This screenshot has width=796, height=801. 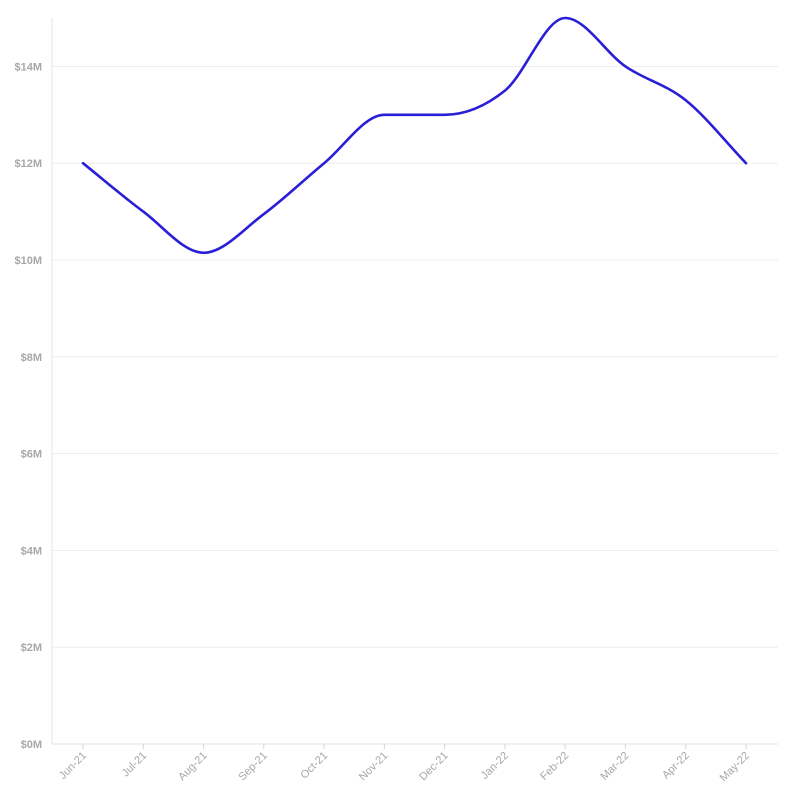 I want to click on y-tick-label: $6M, so click(x=31, y=455).